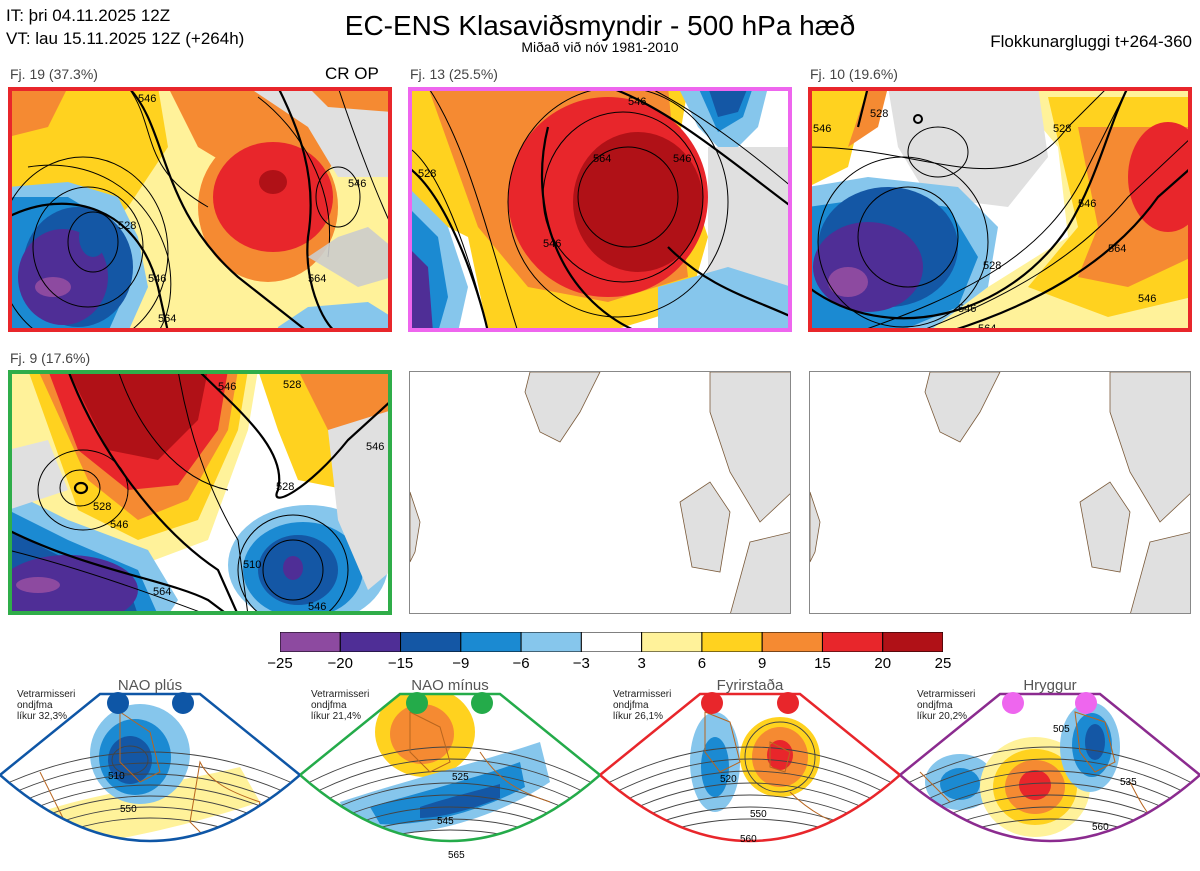 Image resolution: width=1200 pixels, height=871 pixels. I want to click on regime-probability: líkur 32,3%, so click(42, 716).